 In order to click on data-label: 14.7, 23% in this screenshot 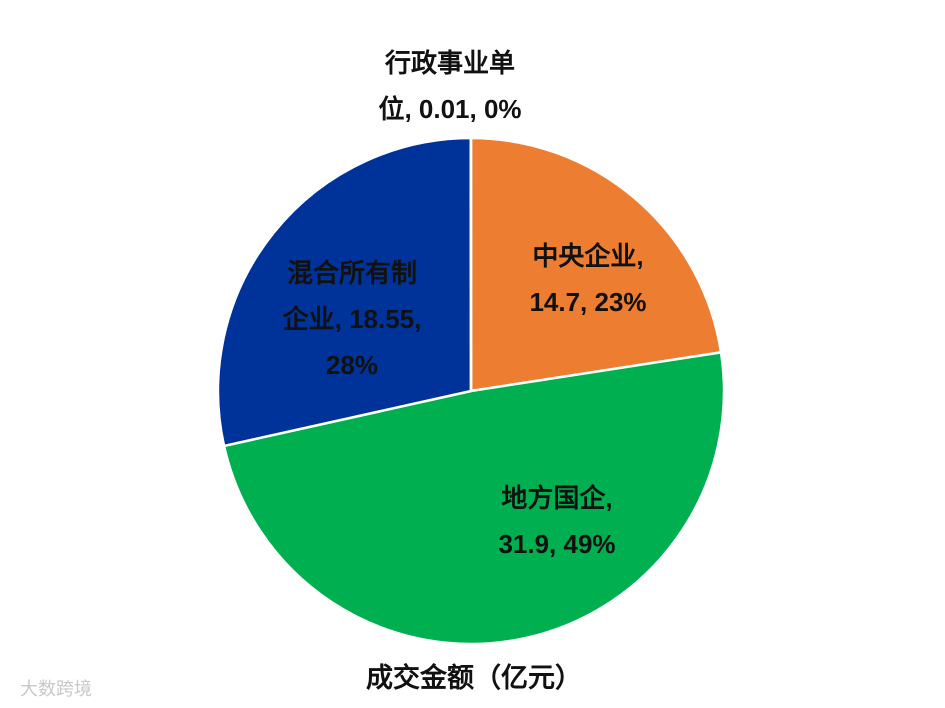, I will do `click(587, 302)`.